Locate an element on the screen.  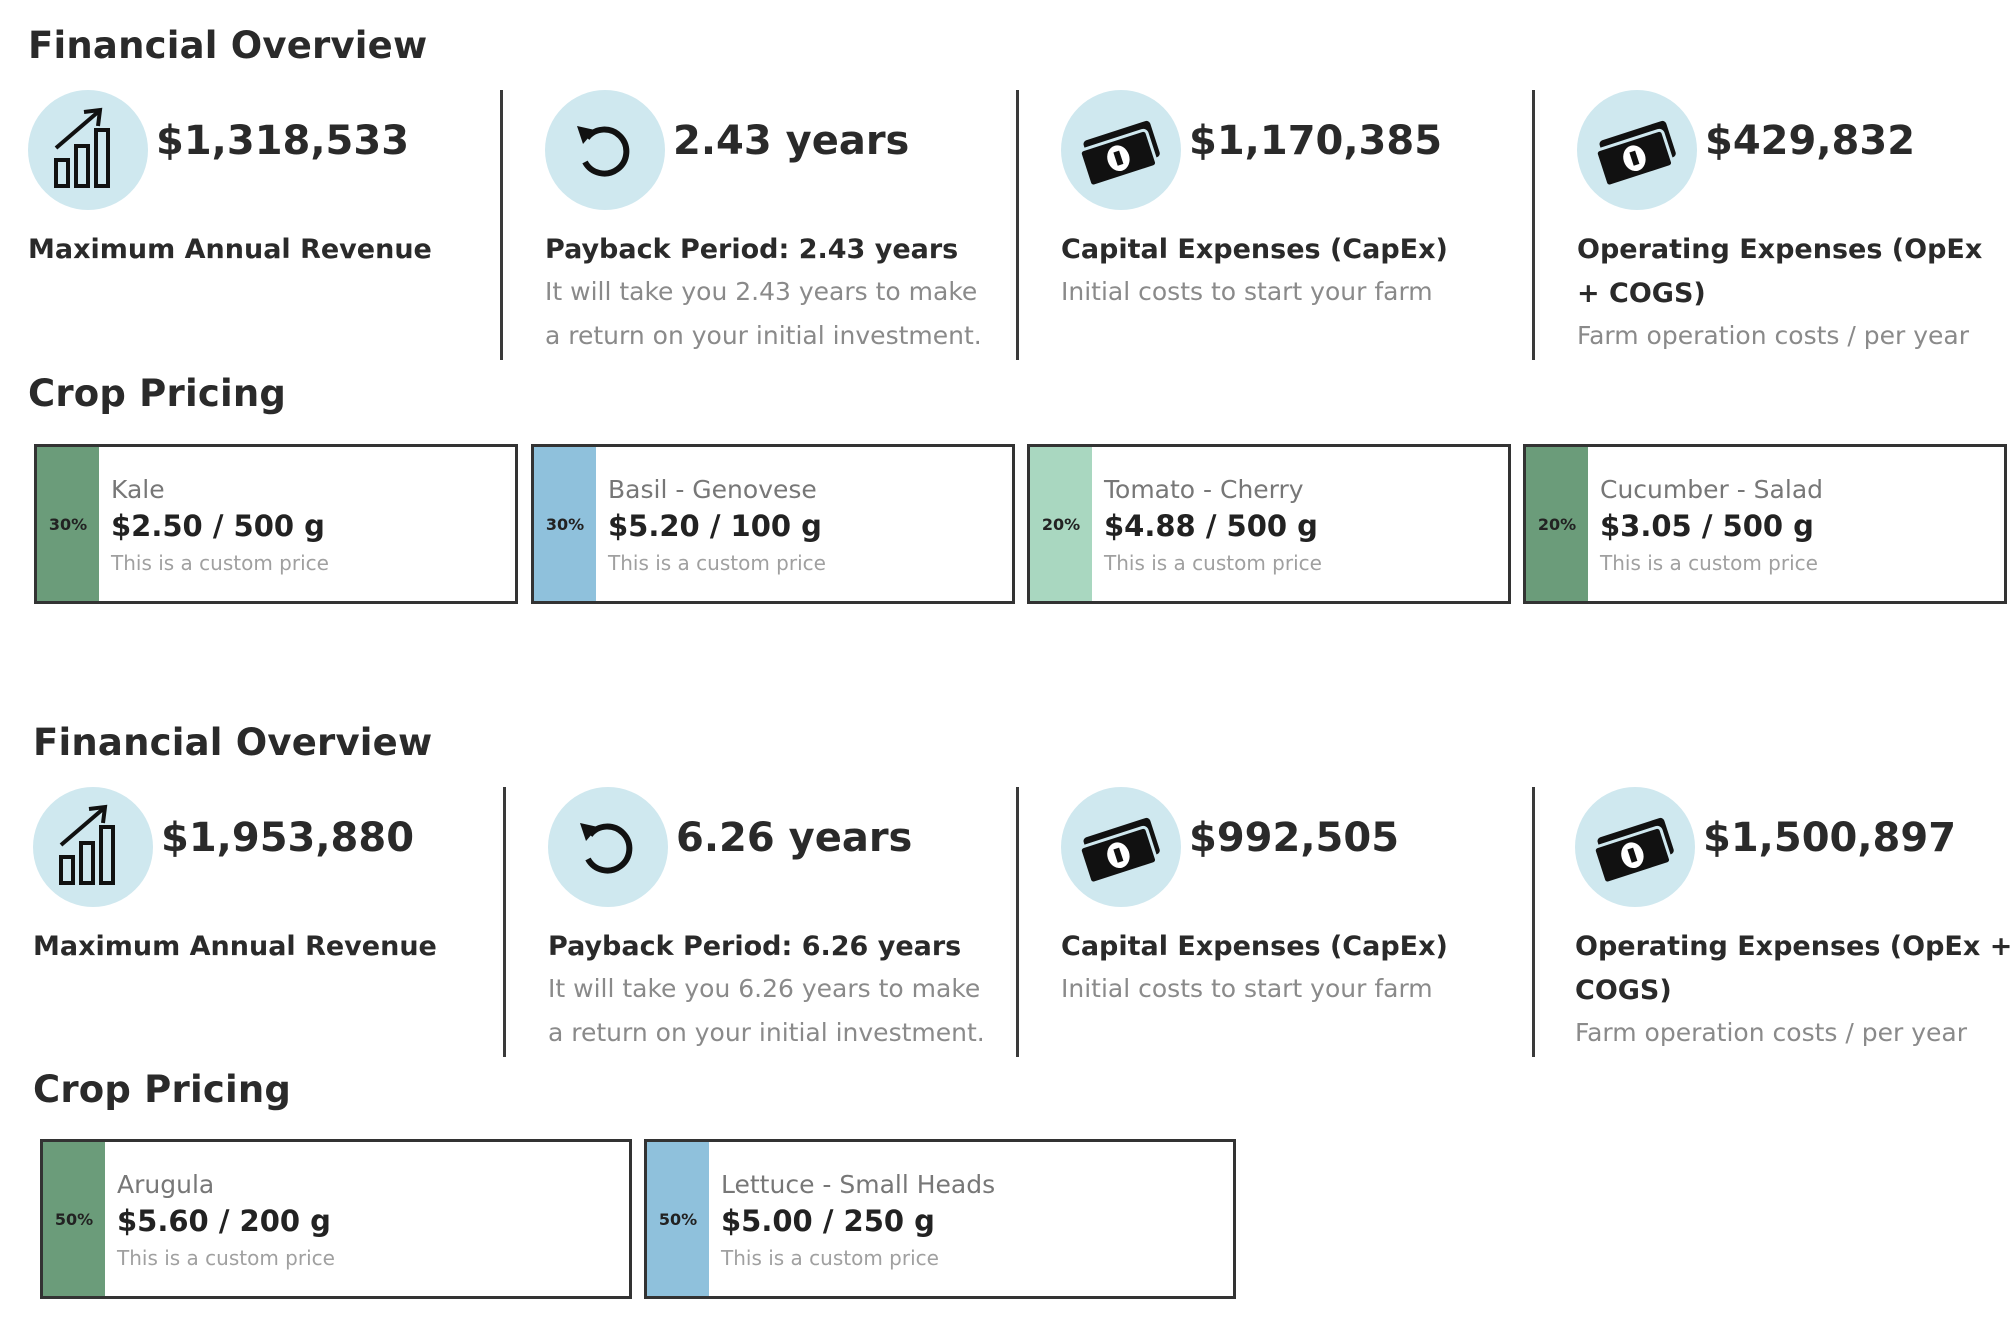
crop-name: Lettuce - Small Heads is located at coordinates (858, 1184).